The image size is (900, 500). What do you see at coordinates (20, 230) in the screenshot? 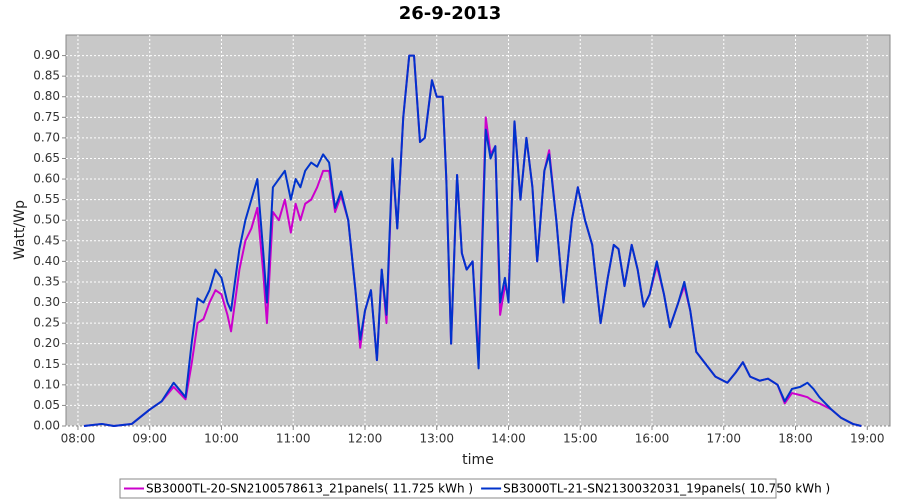
I see `y-axis-label: Watt/Wp` at bounding box center [20, 230].